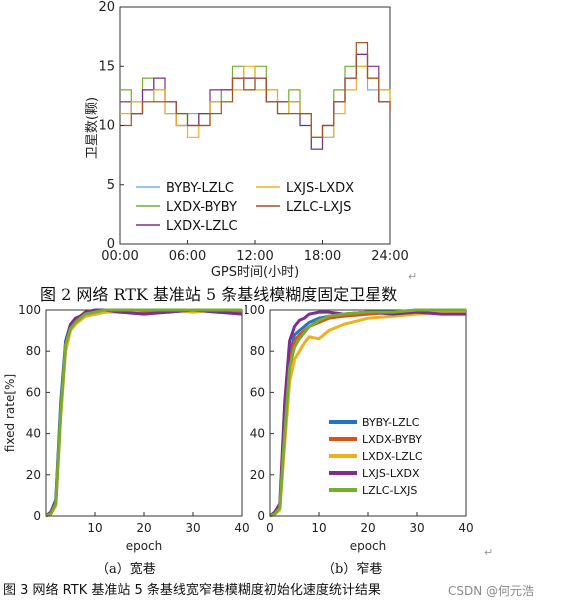  What do you see at coordinates (322, 256) in the screenshot?
I see `x-tick-label: 18:00` at bounding box center [322, 256].